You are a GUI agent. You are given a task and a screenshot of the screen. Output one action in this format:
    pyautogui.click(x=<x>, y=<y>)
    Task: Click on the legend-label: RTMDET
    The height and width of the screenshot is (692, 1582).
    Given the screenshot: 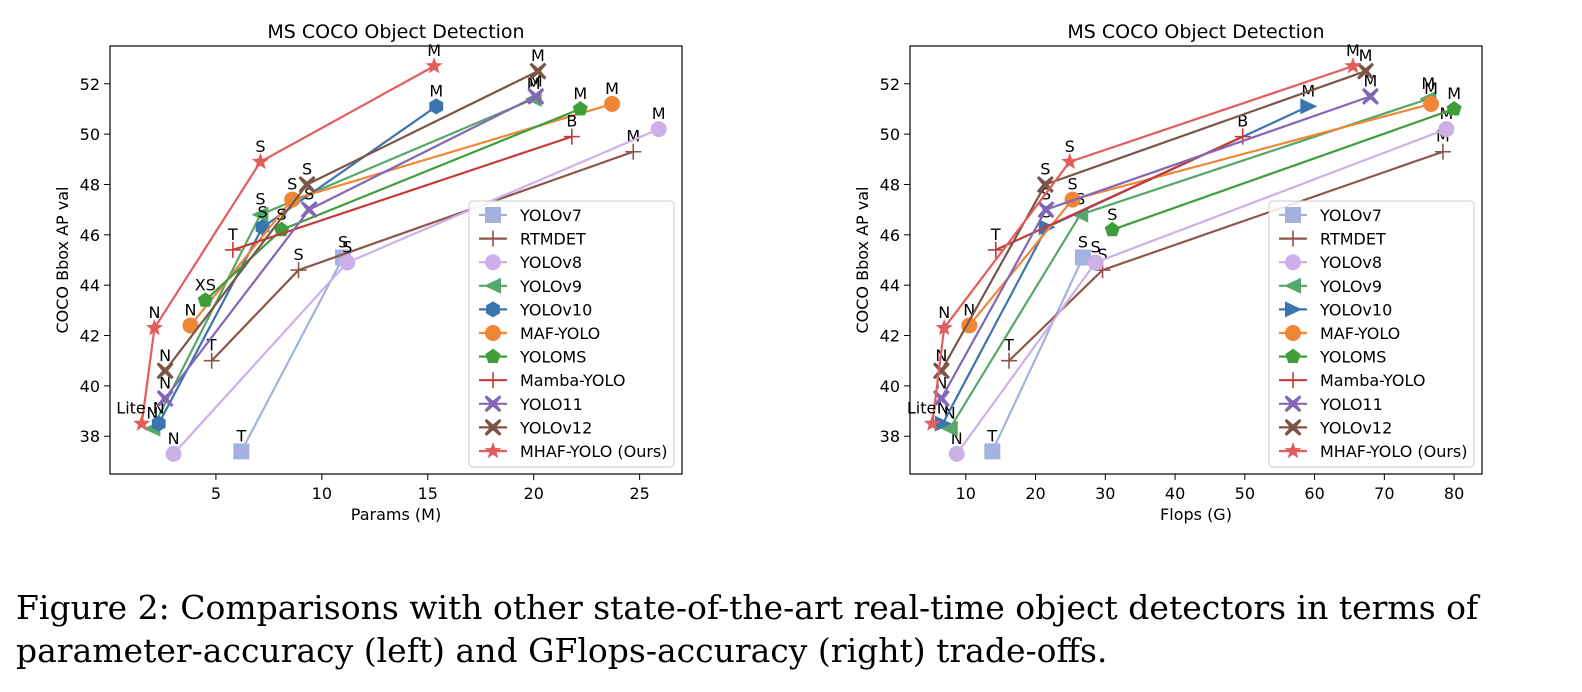 What is the action you would take?
    pyautogui.click(x=553, y=239)
    